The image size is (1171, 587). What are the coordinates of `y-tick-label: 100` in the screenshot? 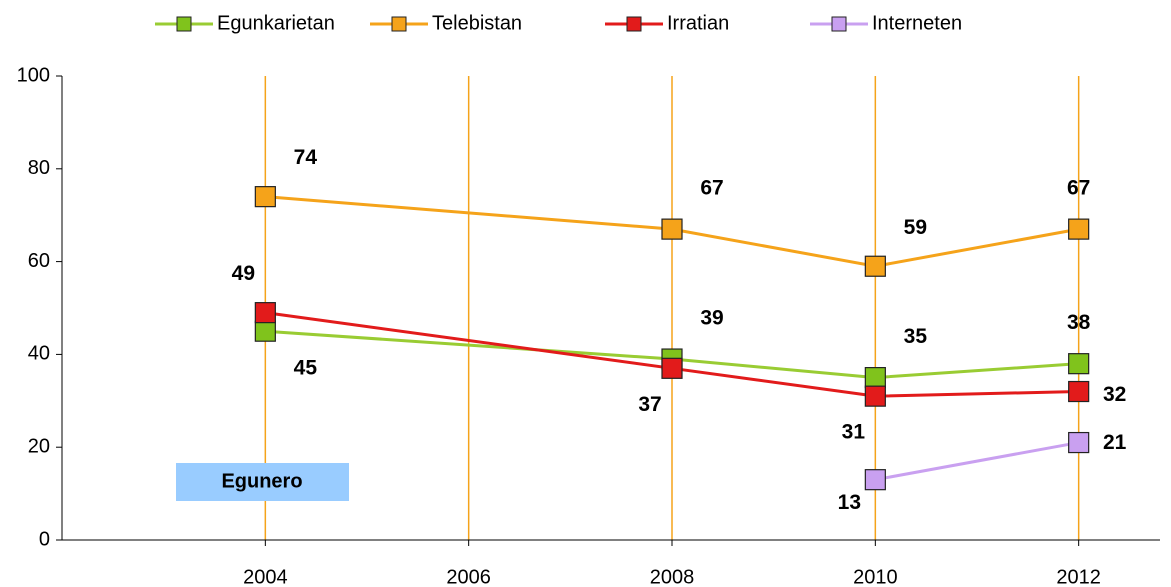 It's located at (33, 75).